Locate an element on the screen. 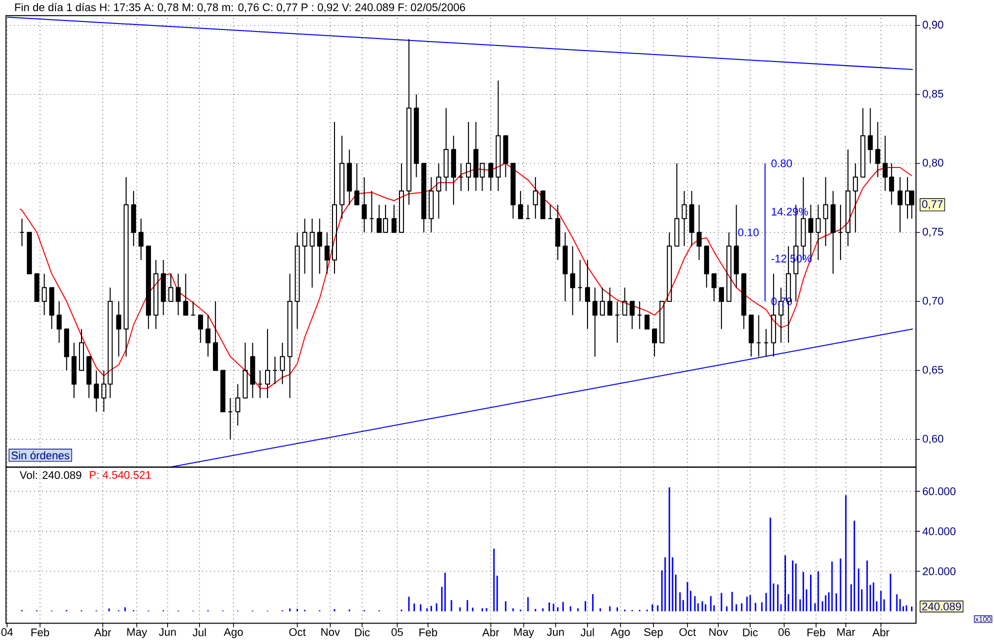  x-tick-label: Dic is located at coordinates (362, 632).